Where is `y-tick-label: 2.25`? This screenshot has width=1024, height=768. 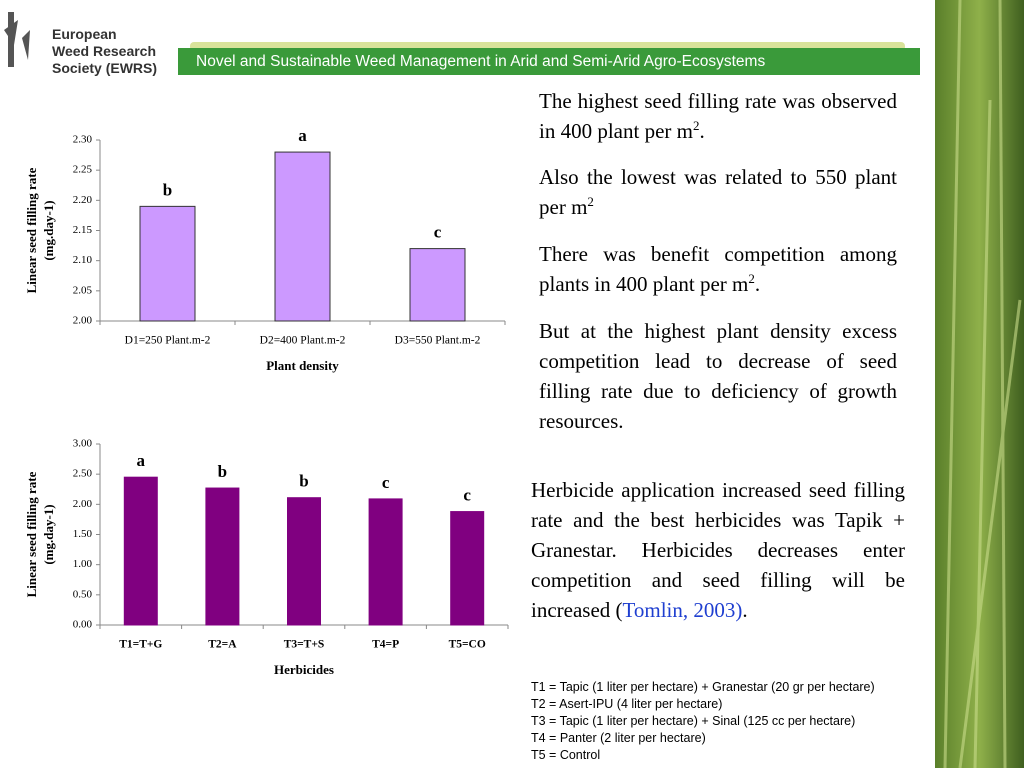
y-tick-label: 2.25 is located at coordinates (83, 170).